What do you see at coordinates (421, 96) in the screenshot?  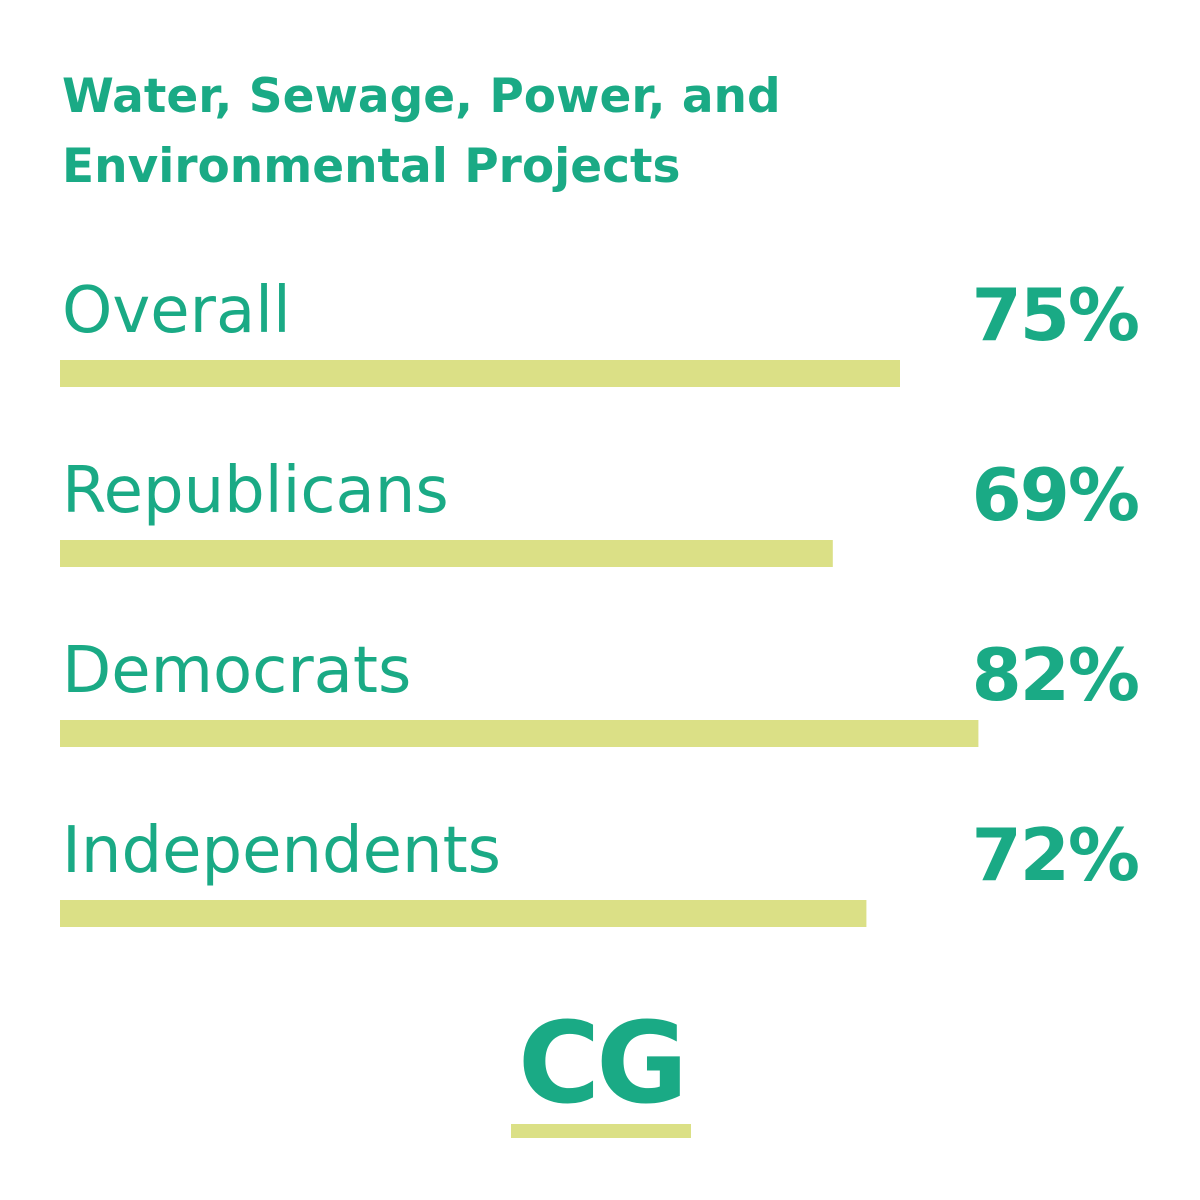 I see `chart-title-line-1: Water, Sewage, Power, and` at bounding box center [421, 96].